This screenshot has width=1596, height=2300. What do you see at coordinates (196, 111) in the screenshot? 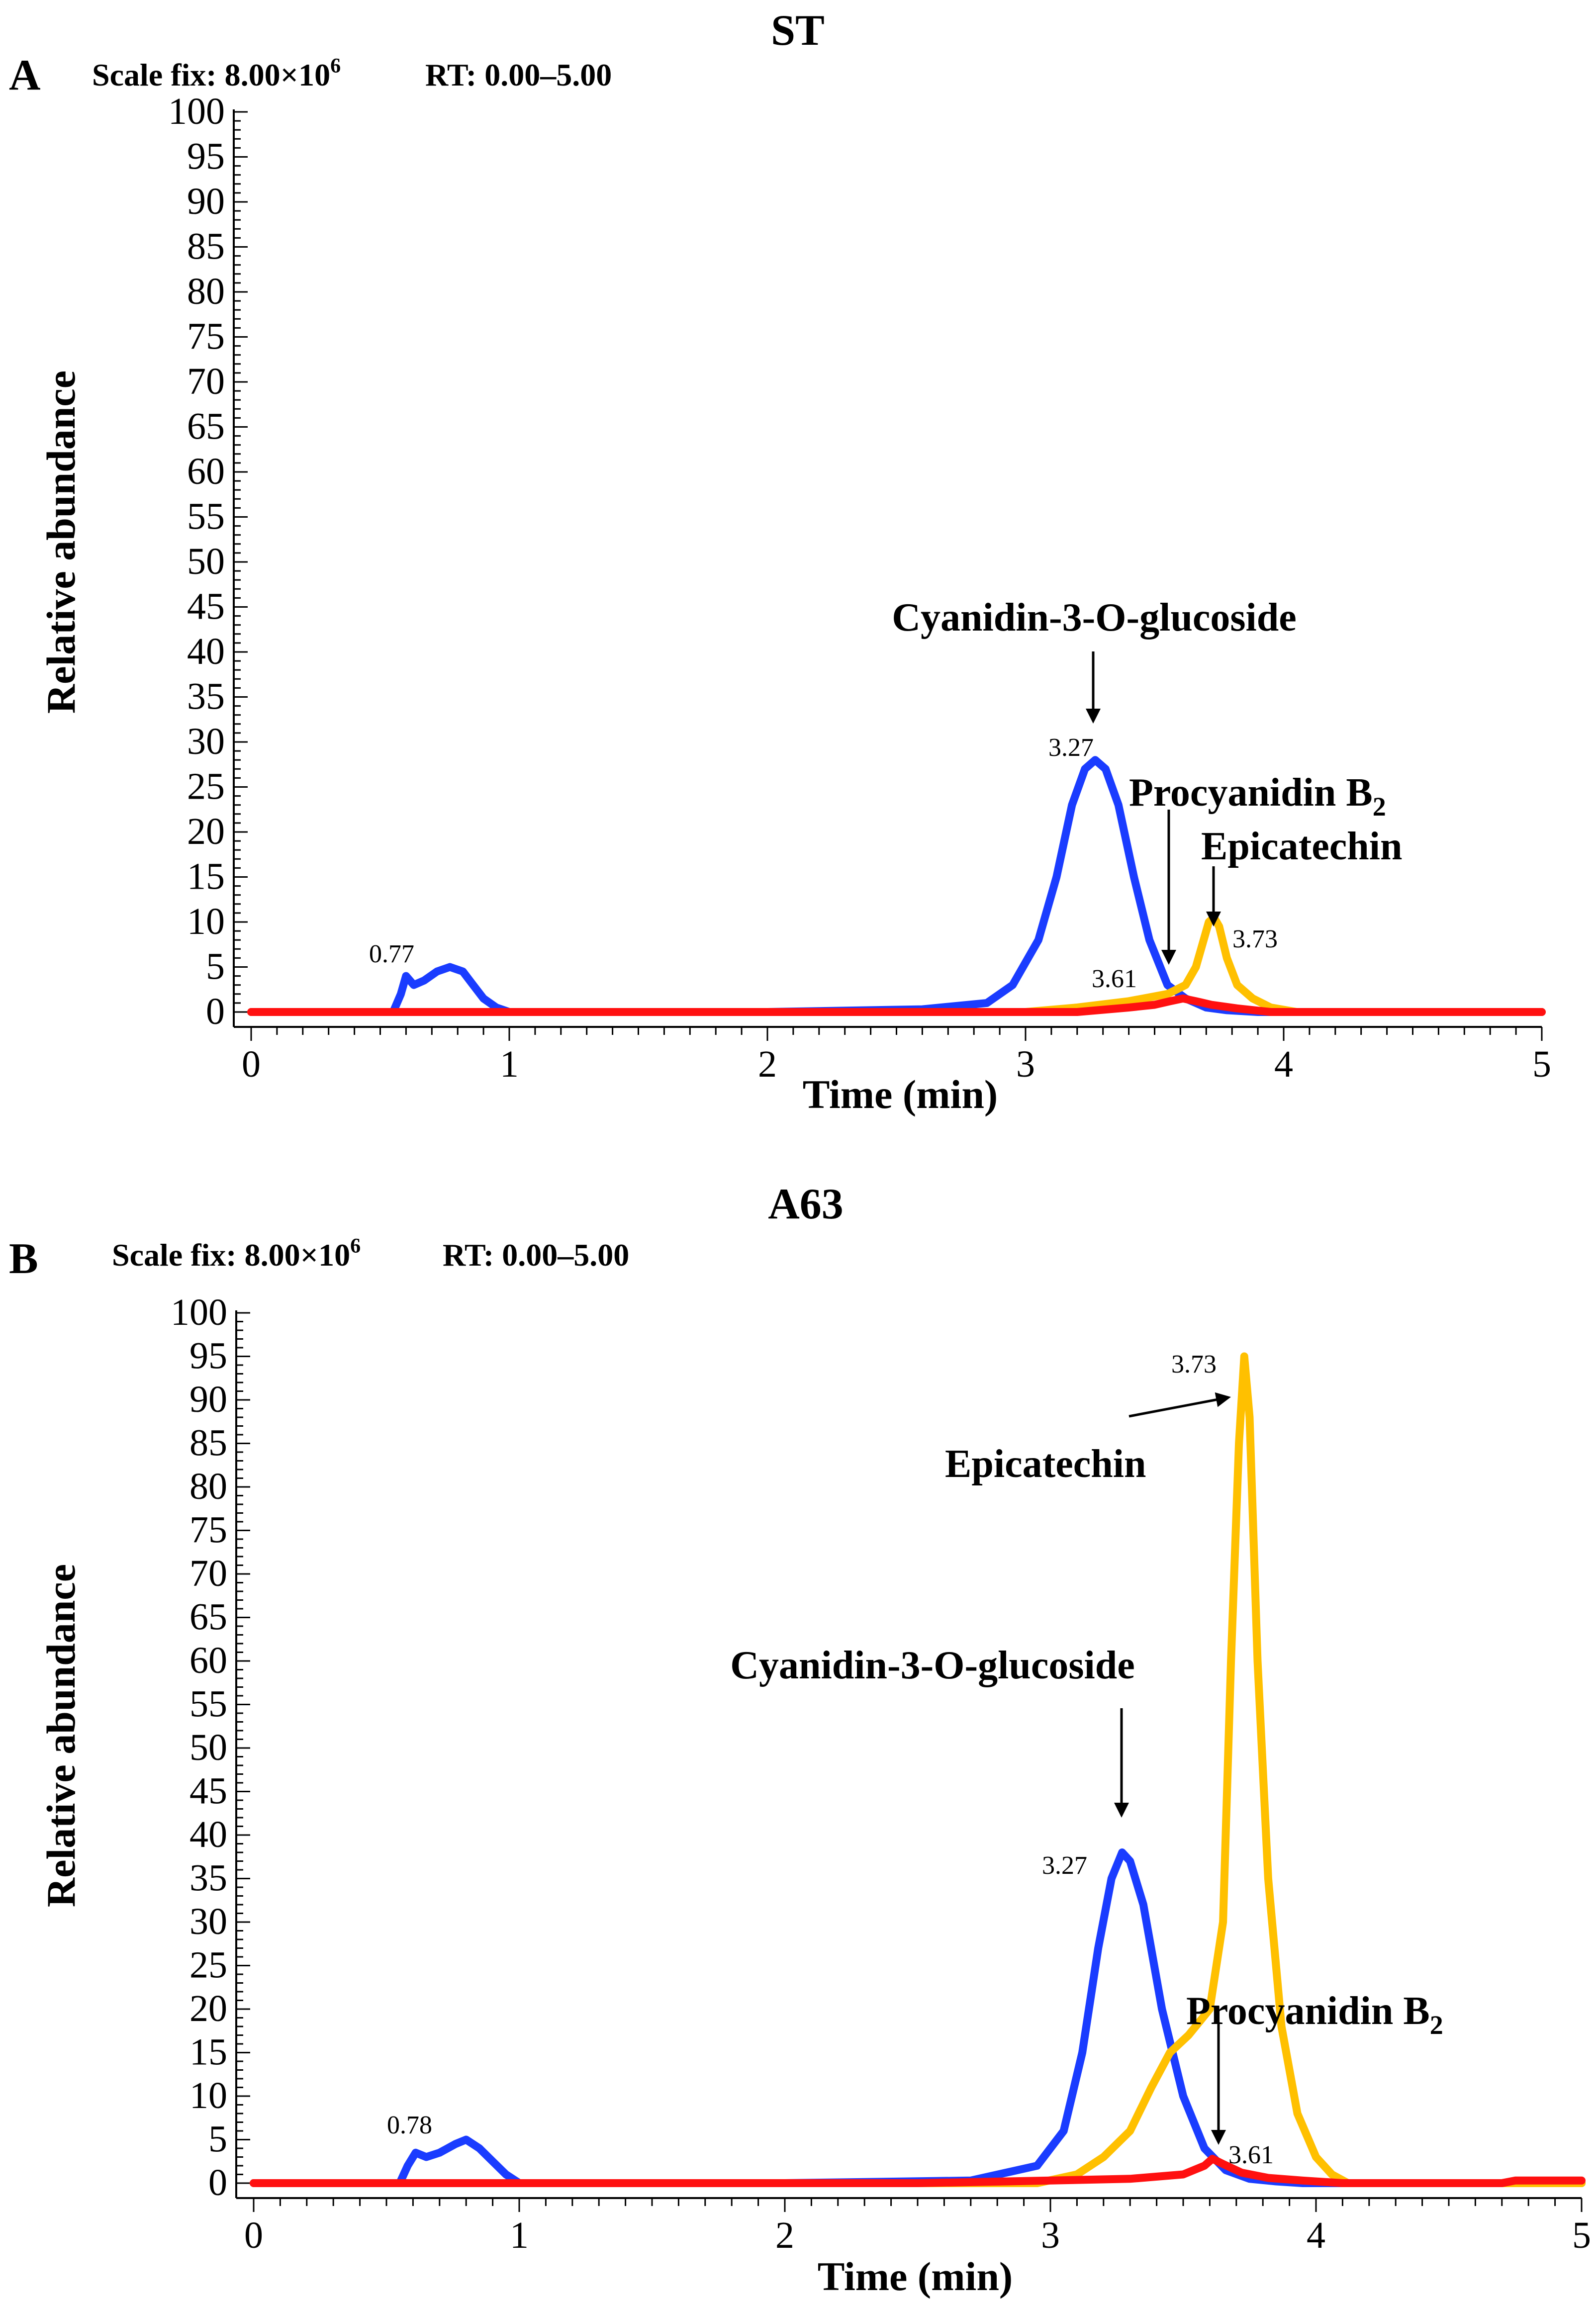
I see `panel-a-y-tick-label: 100` at bounding box center [196, 111].